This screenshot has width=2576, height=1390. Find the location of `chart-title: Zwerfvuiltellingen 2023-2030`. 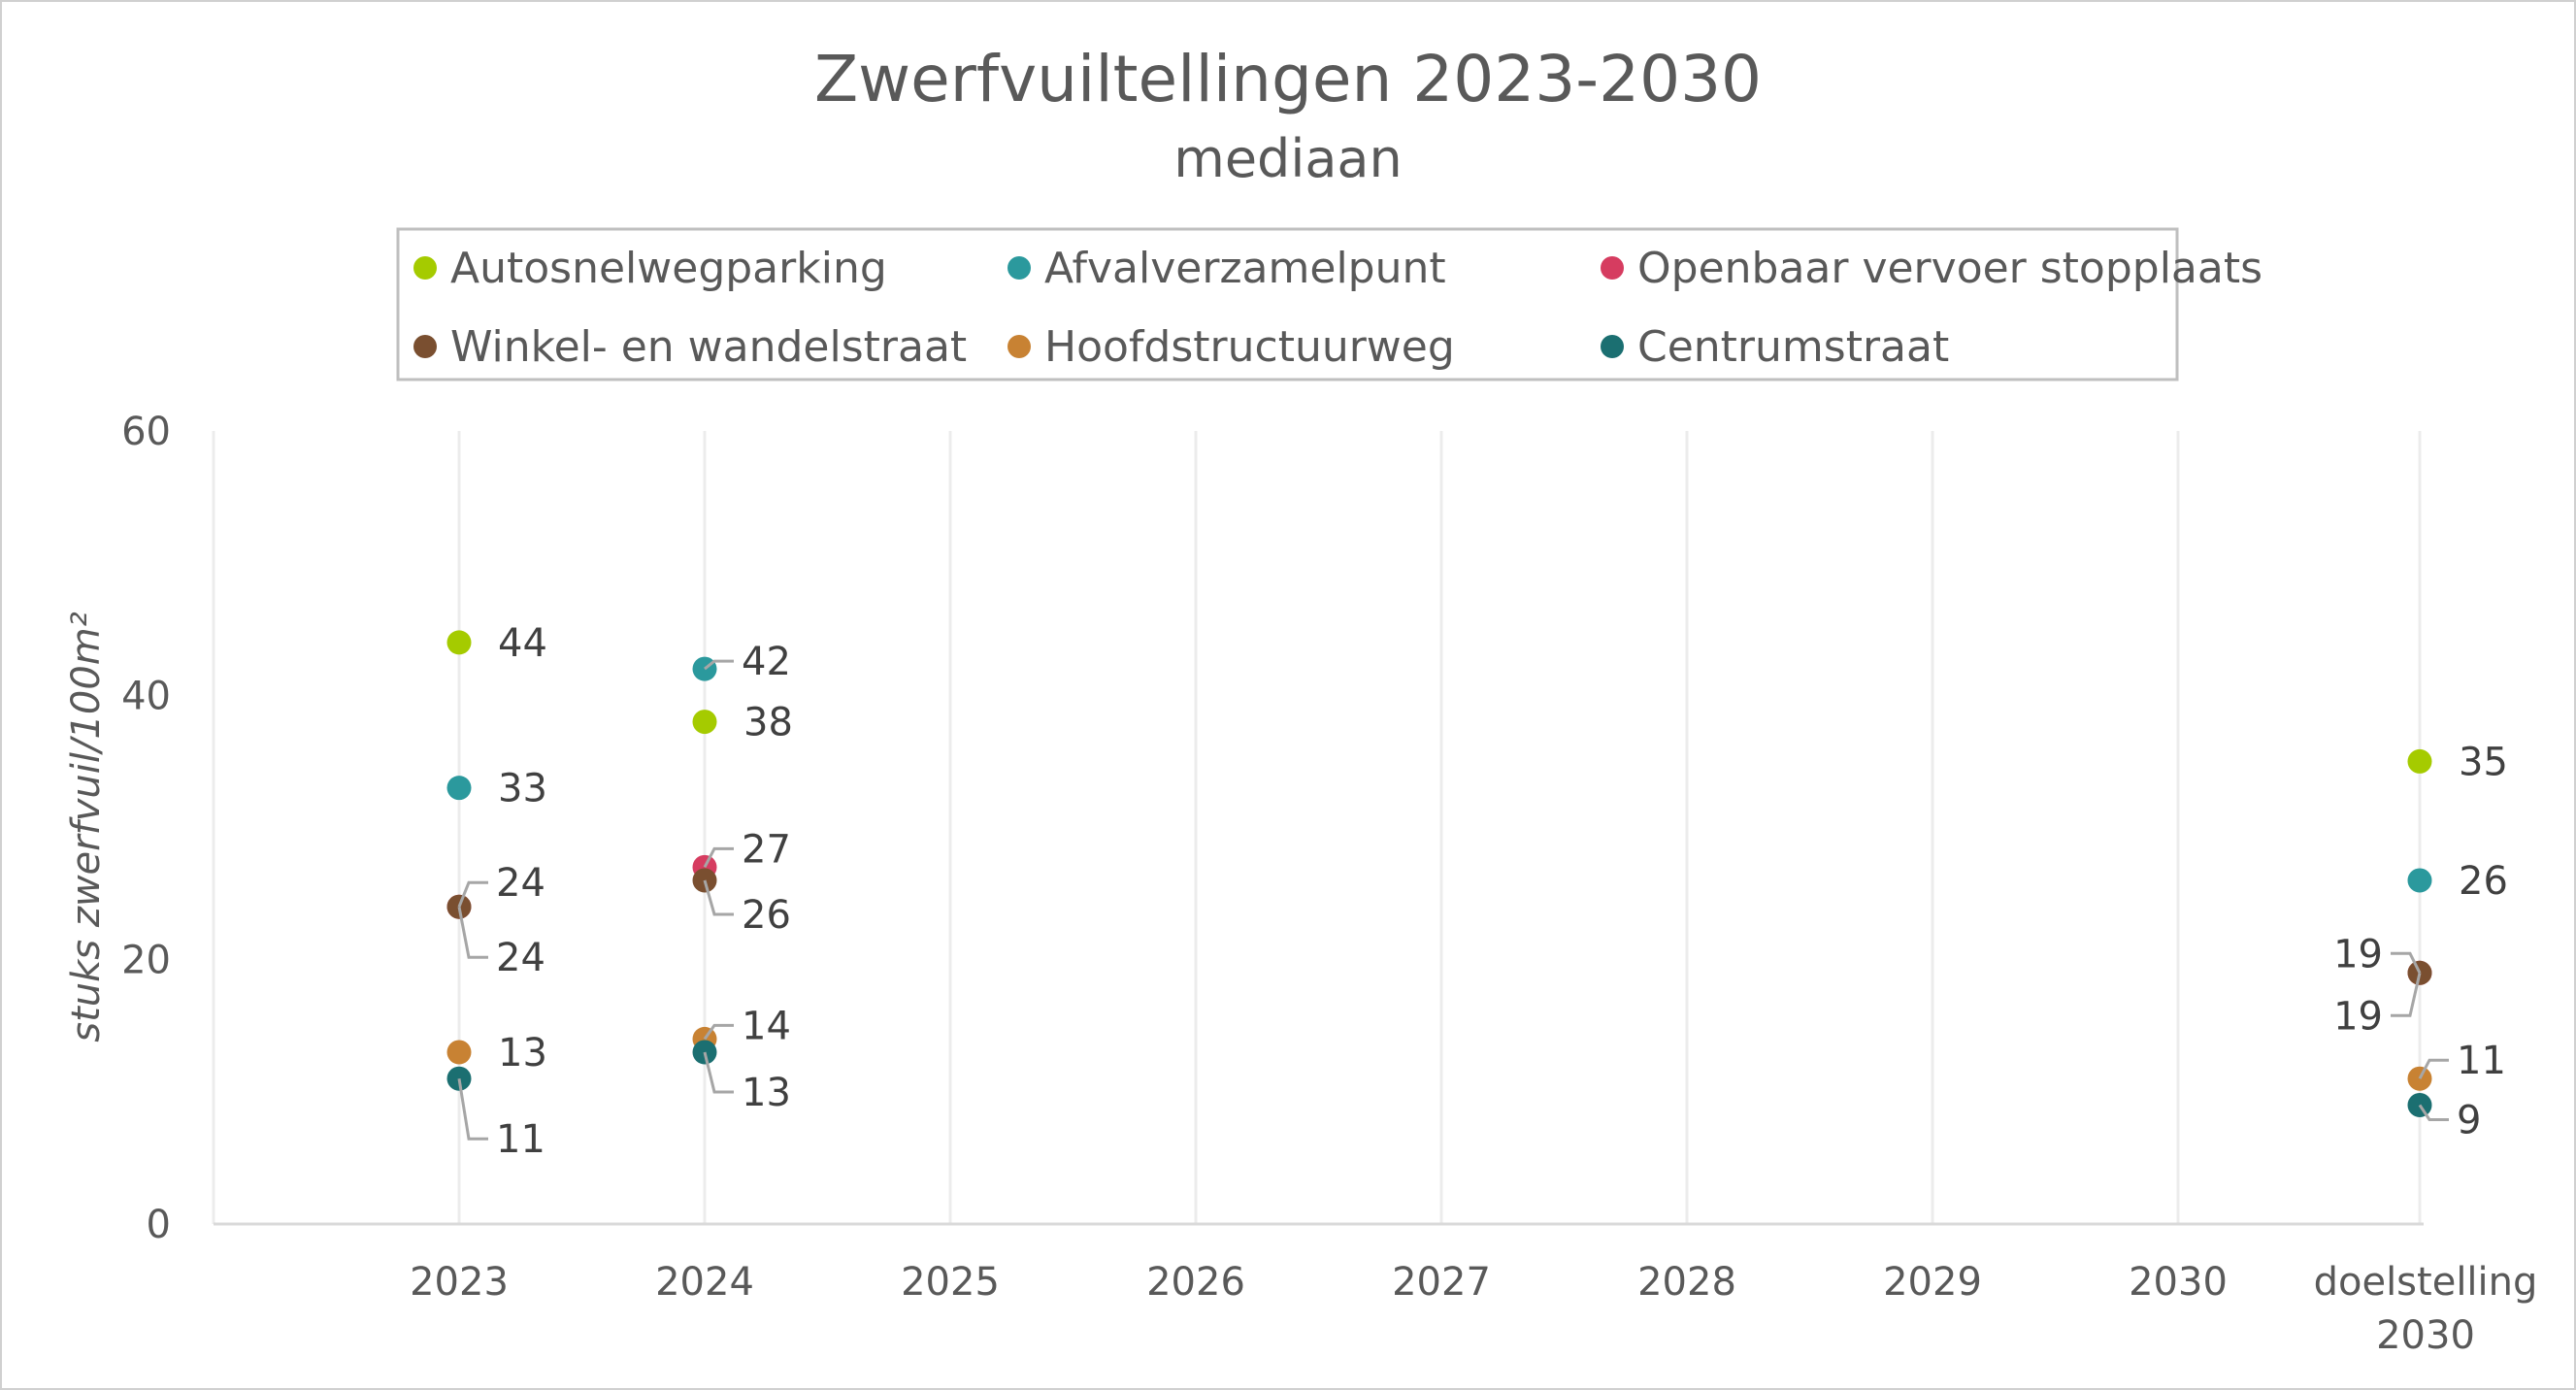

chart-title: Zwerfvuiltellingen 2023-2030 is located at coordinates (1288, 79).